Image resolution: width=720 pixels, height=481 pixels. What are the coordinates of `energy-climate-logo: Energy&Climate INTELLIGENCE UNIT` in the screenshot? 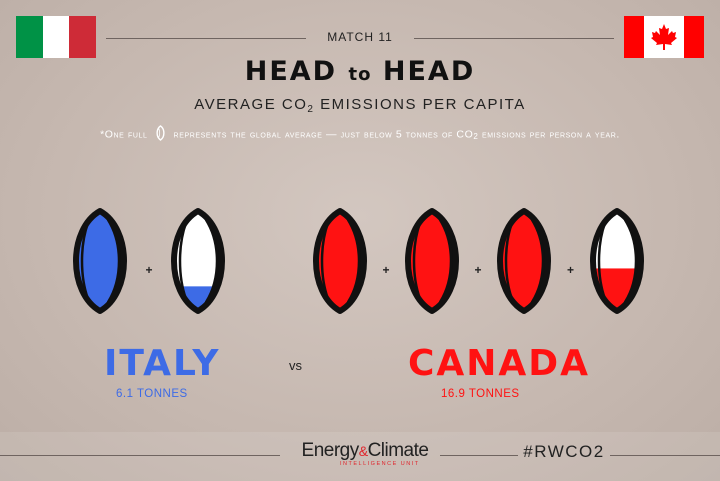 It's located at (365, 453).